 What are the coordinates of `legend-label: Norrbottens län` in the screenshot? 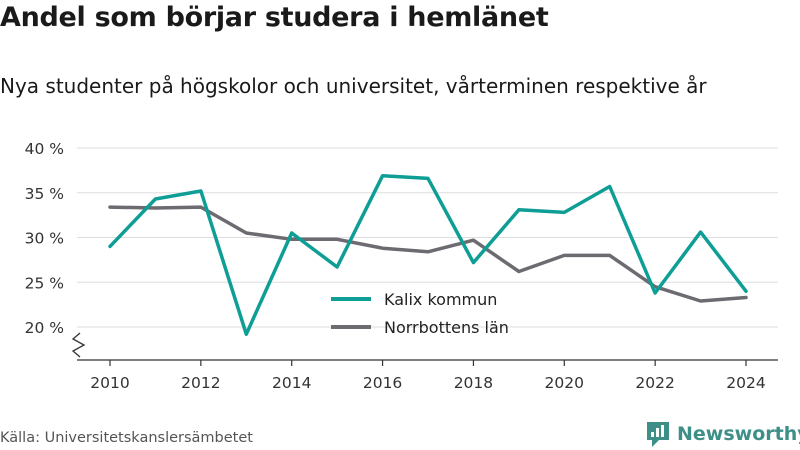 It's located at (446, 327).